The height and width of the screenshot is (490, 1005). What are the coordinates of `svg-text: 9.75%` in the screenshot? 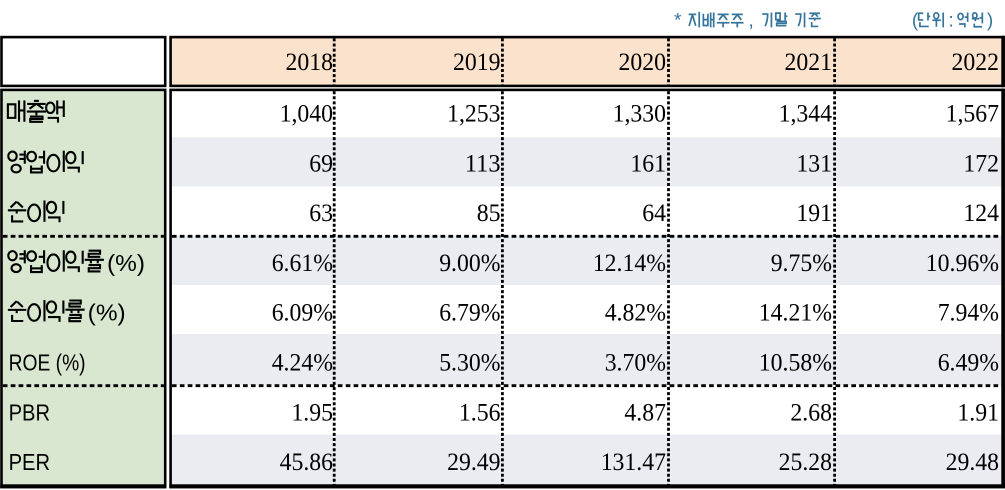 It's located at (801, 263).